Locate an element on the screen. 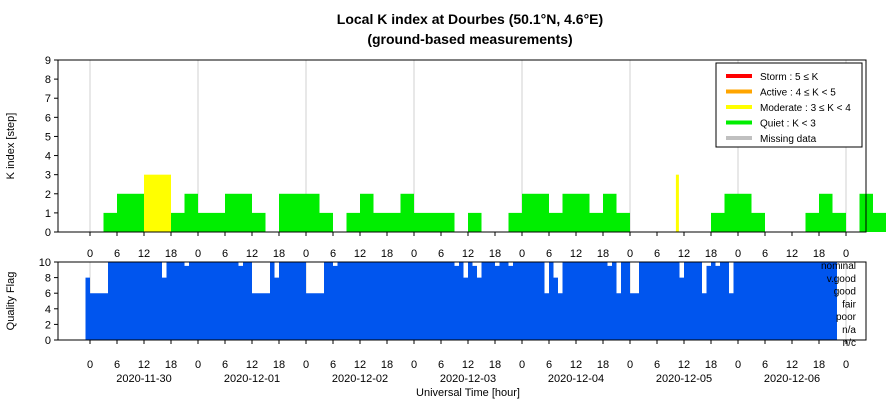  k-ytick-label: 4 is located at coordinates (48, 157).